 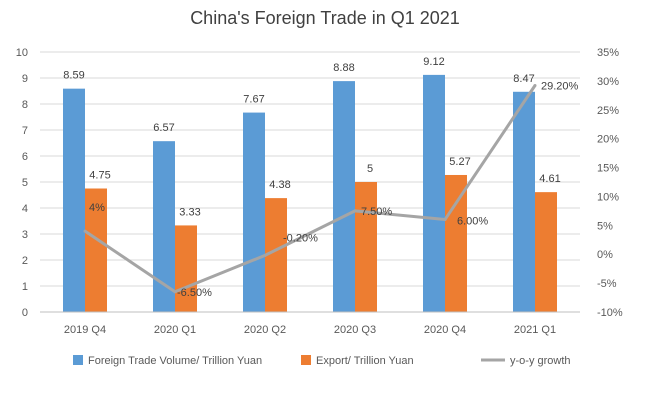 What do you see at coordinates (175, 330) in the screenshot?
I see `x-tick-label: 2020 Q1` at bounding box center [175, 330].